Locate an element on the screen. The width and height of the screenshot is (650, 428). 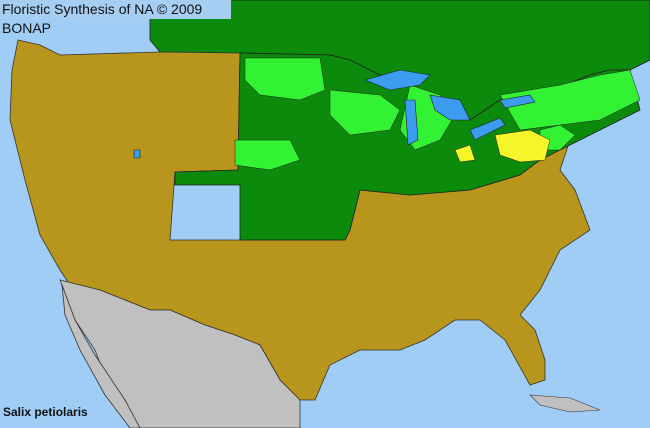
great-lakes is located at coordinates (334, 114).